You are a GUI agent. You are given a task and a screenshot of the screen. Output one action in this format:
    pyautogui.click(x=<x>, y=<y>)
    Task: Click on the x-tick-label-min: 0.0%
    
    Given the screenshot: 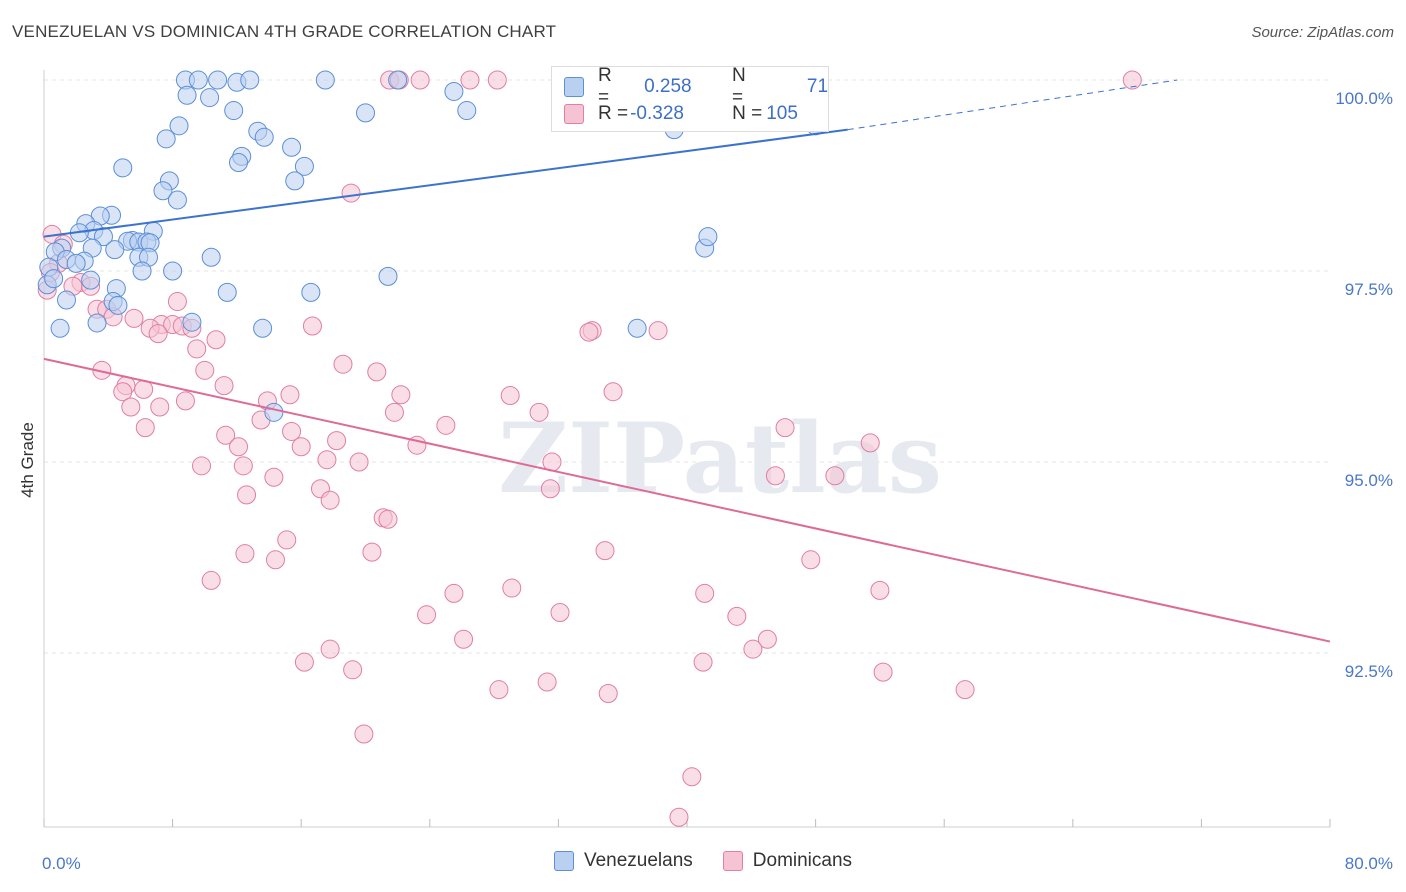 What is the action you would take?
    pyautogui.click(x=61, y=863)
    